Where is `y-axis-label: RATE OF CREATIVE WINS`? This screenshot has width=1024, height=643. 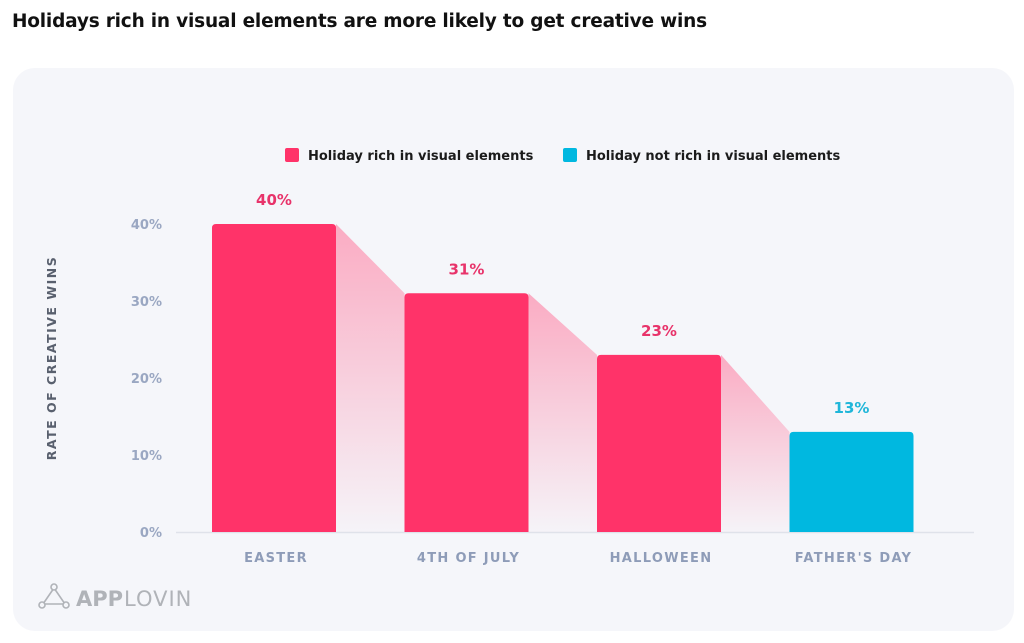 y-axis-label: RATE OF CREATIVE WINS is located at coordinates (51, 358).